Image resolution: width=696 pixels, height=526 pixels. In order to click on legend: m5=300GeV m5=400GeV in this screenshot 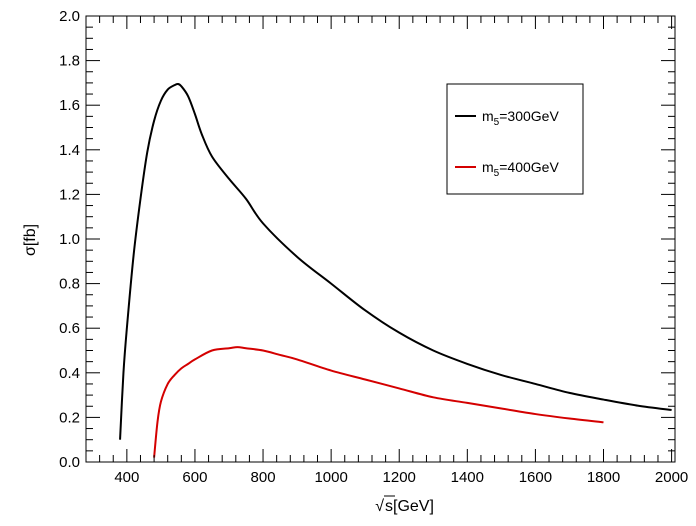, I will do `click(515, 139)`.